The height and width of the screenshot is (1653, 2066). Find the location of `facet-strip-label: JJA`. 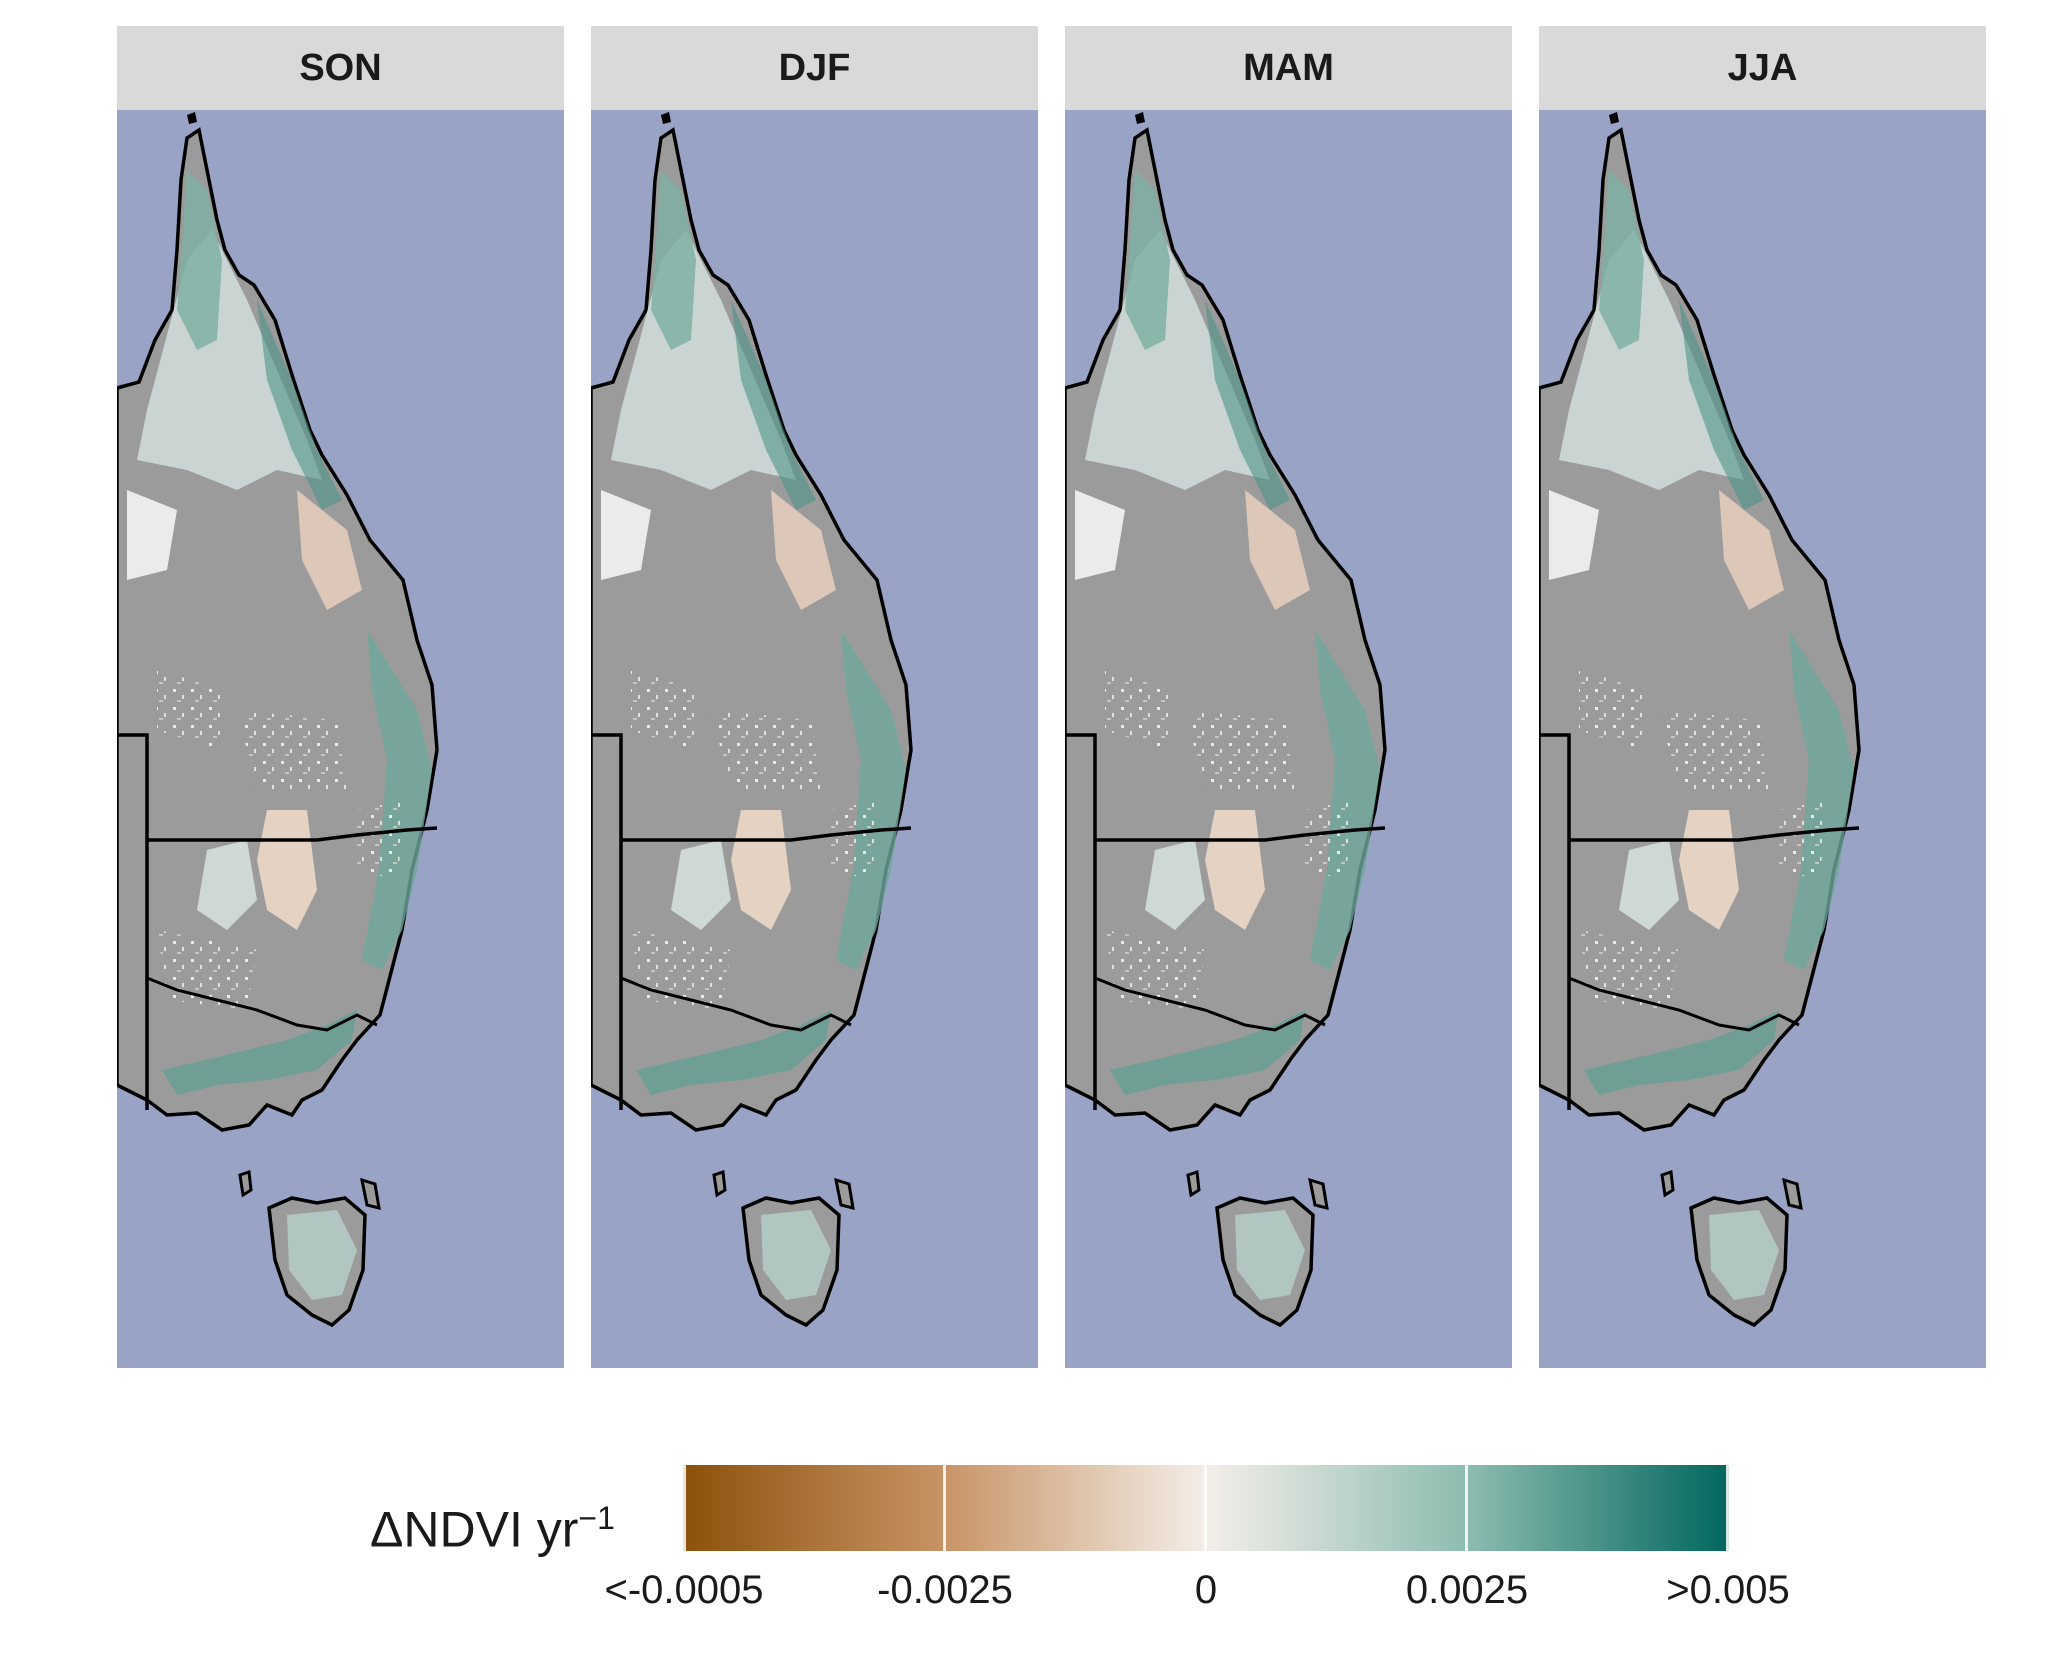

facet-strip-label: JJA is located at coordinates (1762, 68).